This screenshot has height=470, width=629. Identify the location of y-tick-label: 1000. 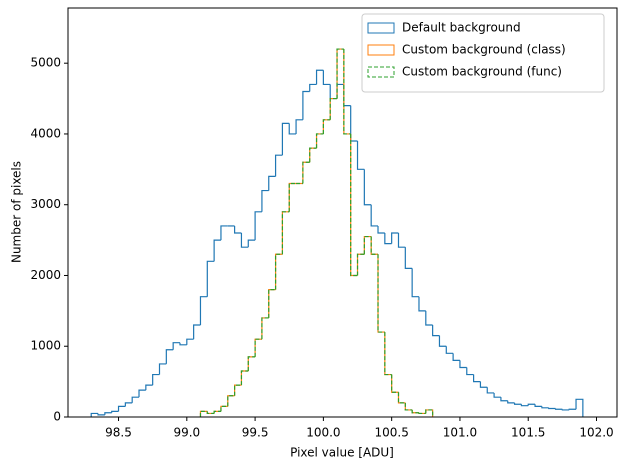
(45, 346).